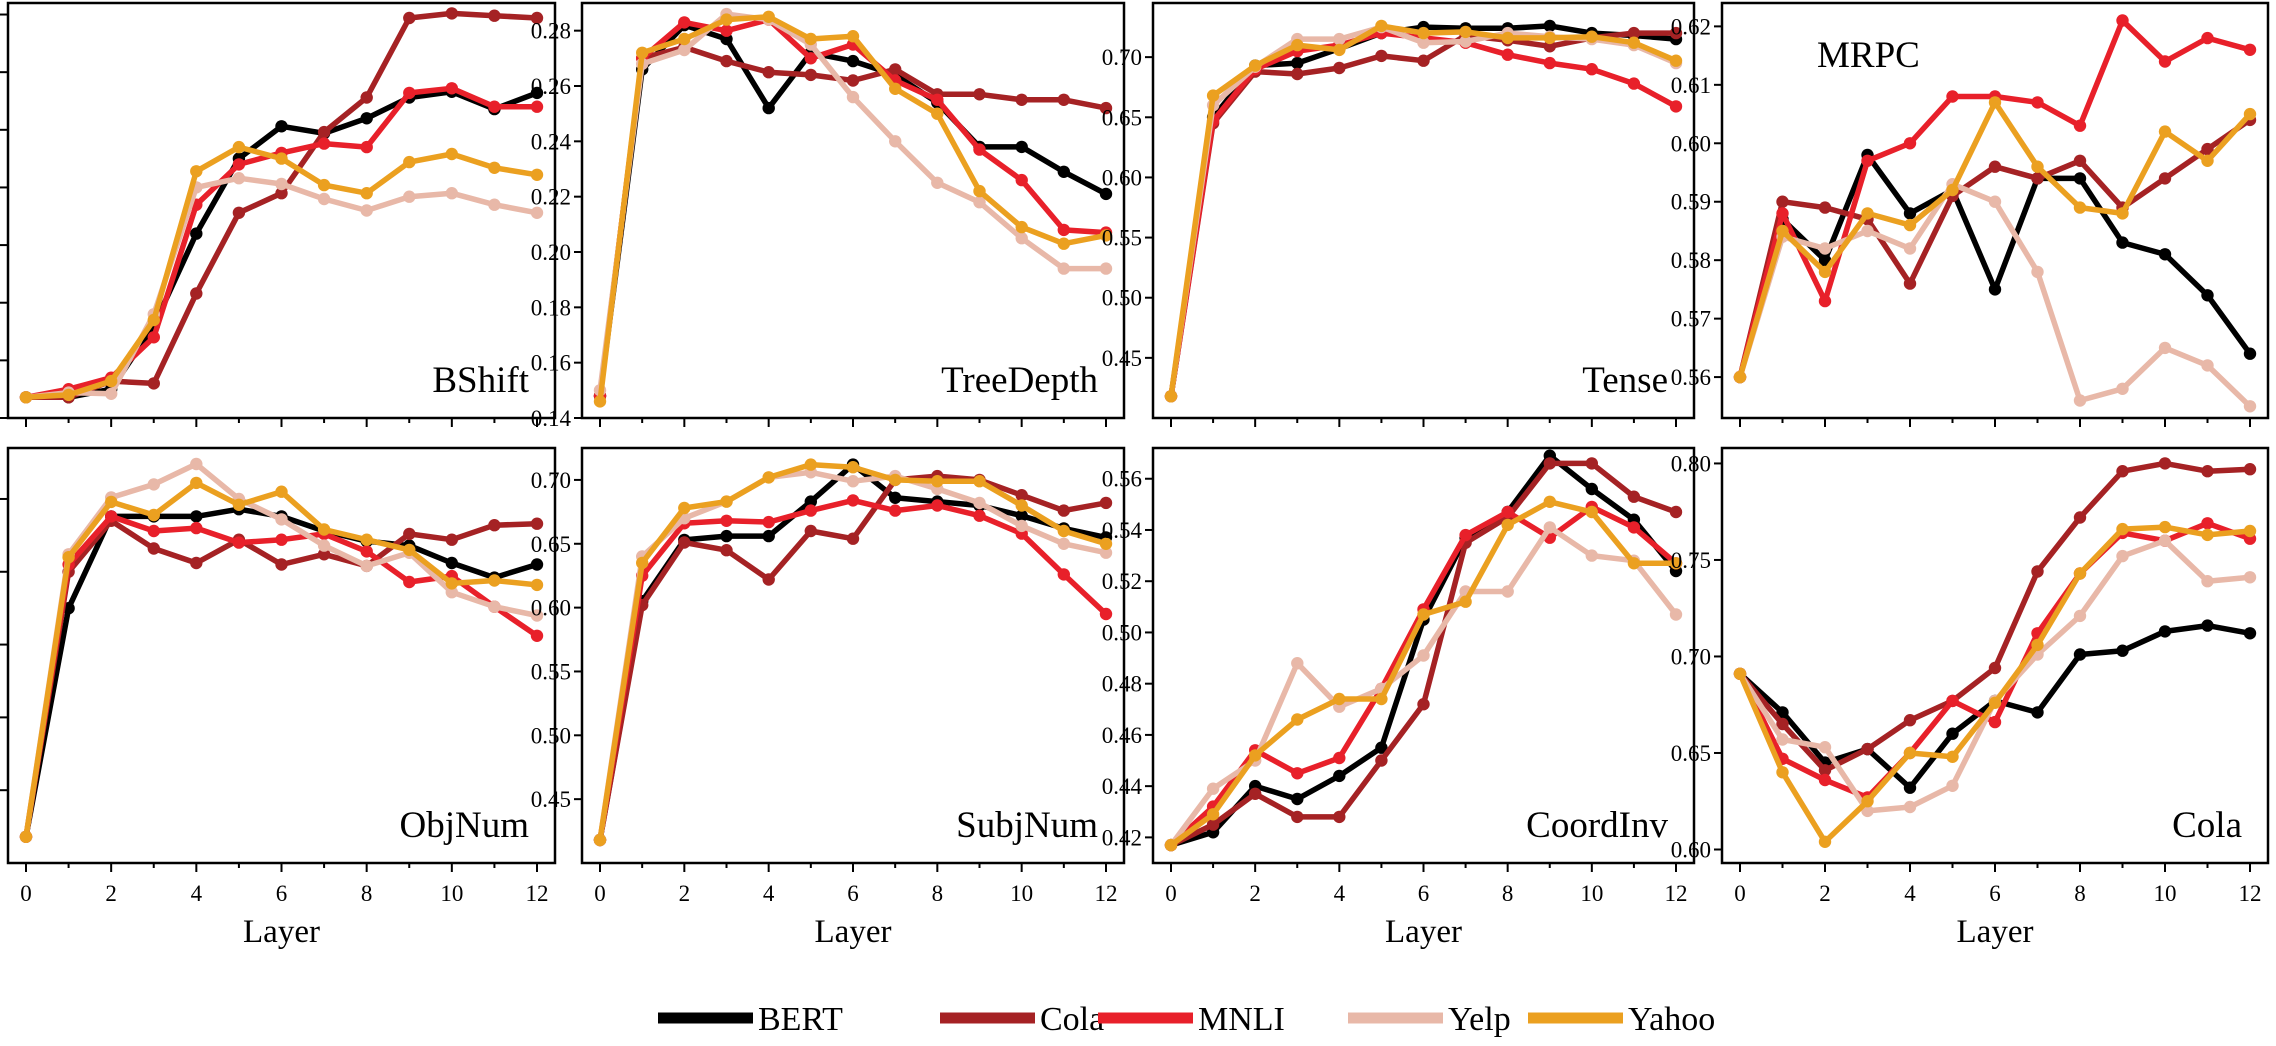 The width and height of the screenshot is (2276, 1046). I want to click on legend-label-mnli: MNLI, so click(1241, 1019).